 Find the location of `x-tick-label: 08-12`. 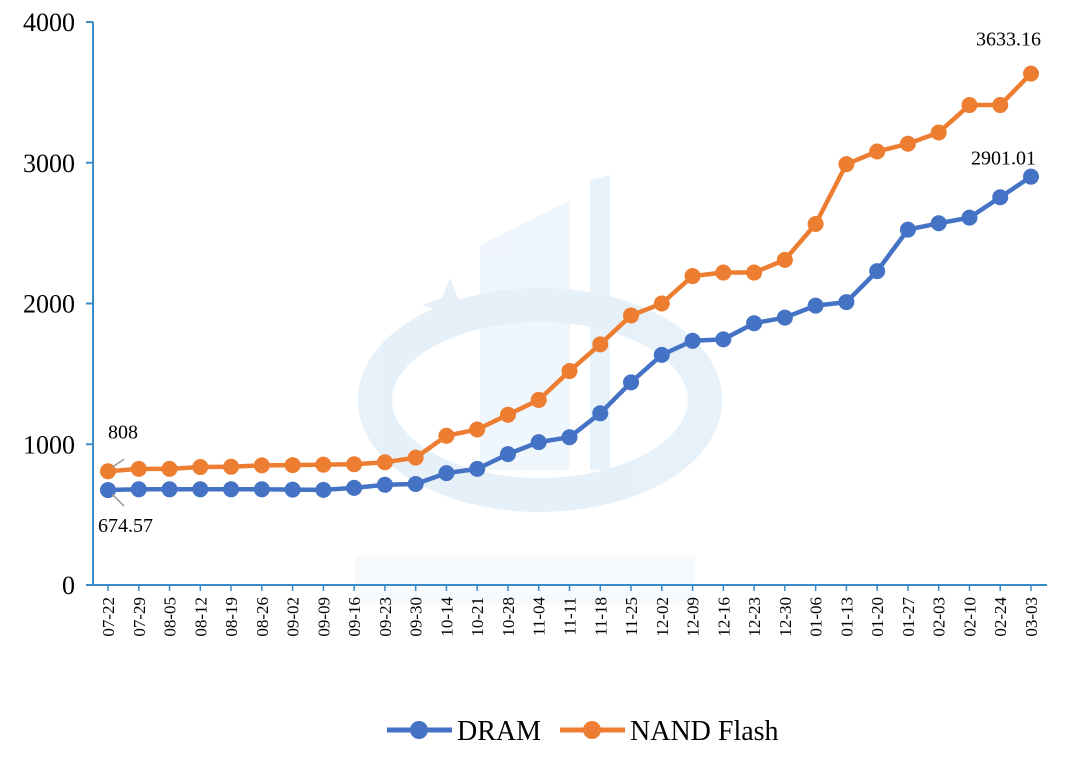

x-tick-label: 08-12 is located at coordinates (200, 617).